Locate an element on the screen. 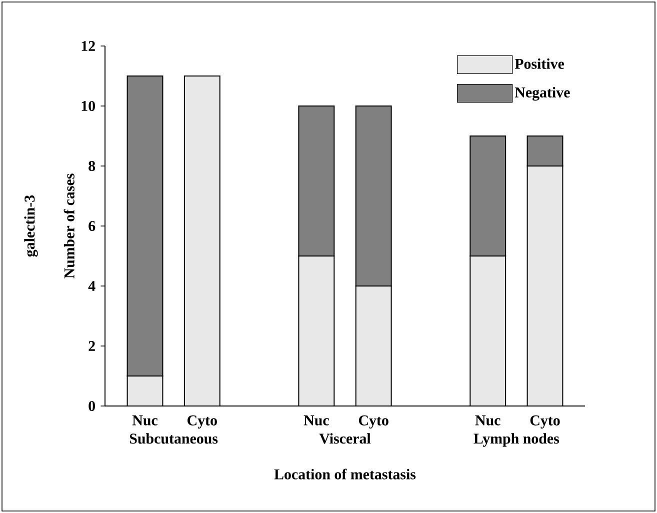  text: Lymph nodes is located at coordinates (517, 440).